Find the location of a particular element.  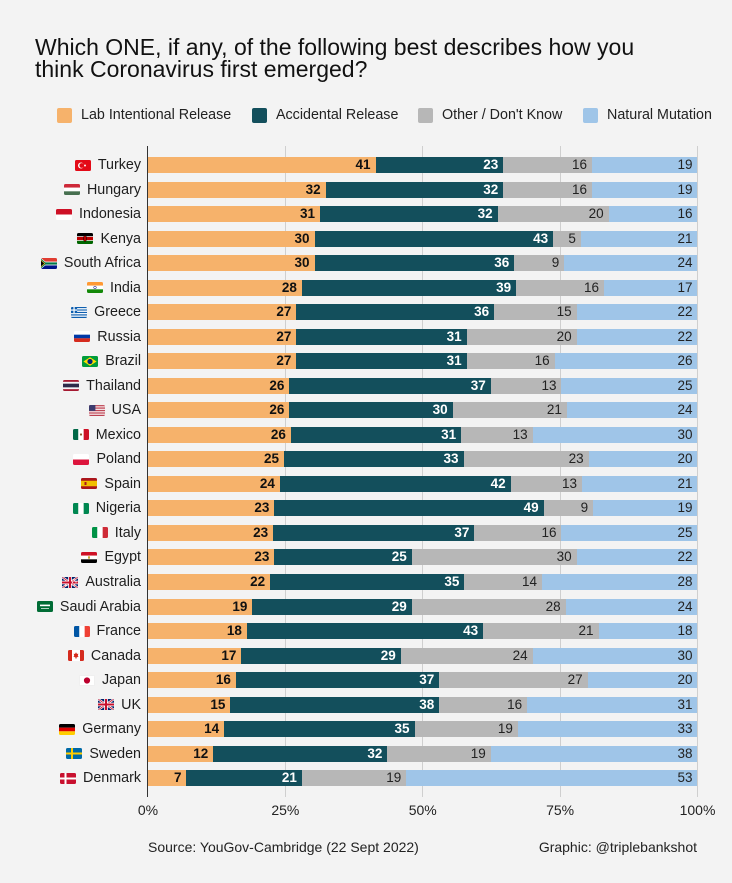

source-note: Source: YouGov-Cambridge (22 Sept 2022) is located at coordinates (283, 847).